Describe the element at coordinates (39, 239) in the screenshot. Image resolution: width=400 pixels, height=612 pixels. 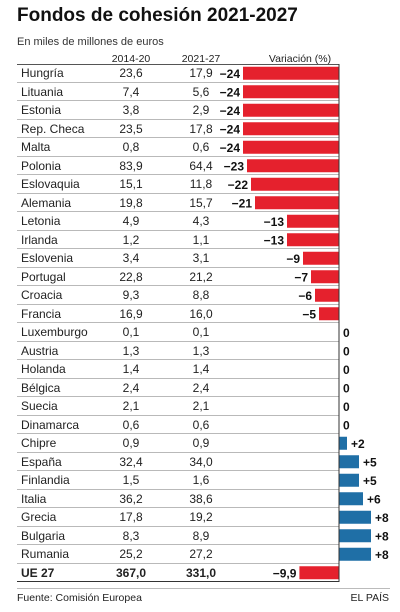
I see `country-name: Irlanda` at that location.